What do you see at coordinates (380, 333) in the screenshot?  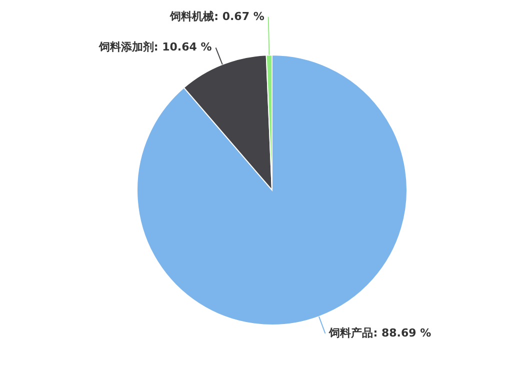 I see `slice-label: 饲料产品: 88.69 %` at bounding box center [380, 333].